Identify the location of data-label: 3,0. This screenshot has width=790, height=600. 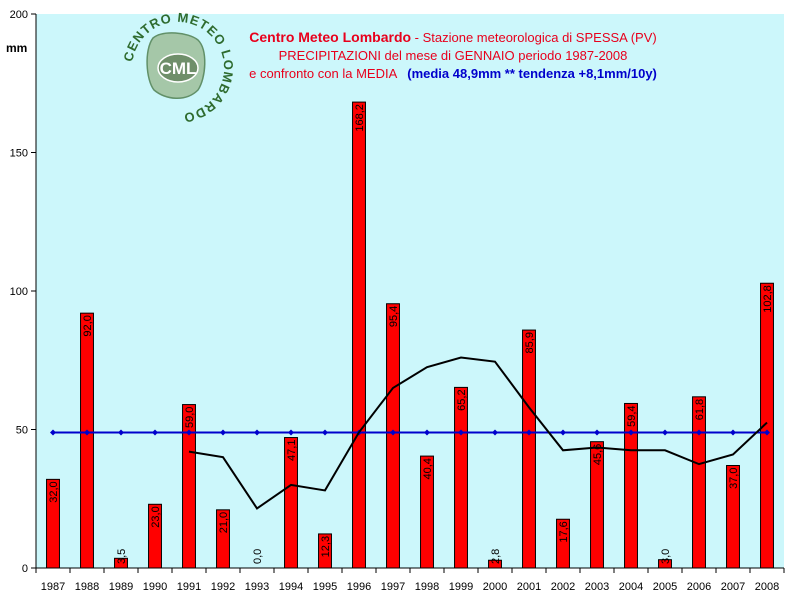
(666, 556).